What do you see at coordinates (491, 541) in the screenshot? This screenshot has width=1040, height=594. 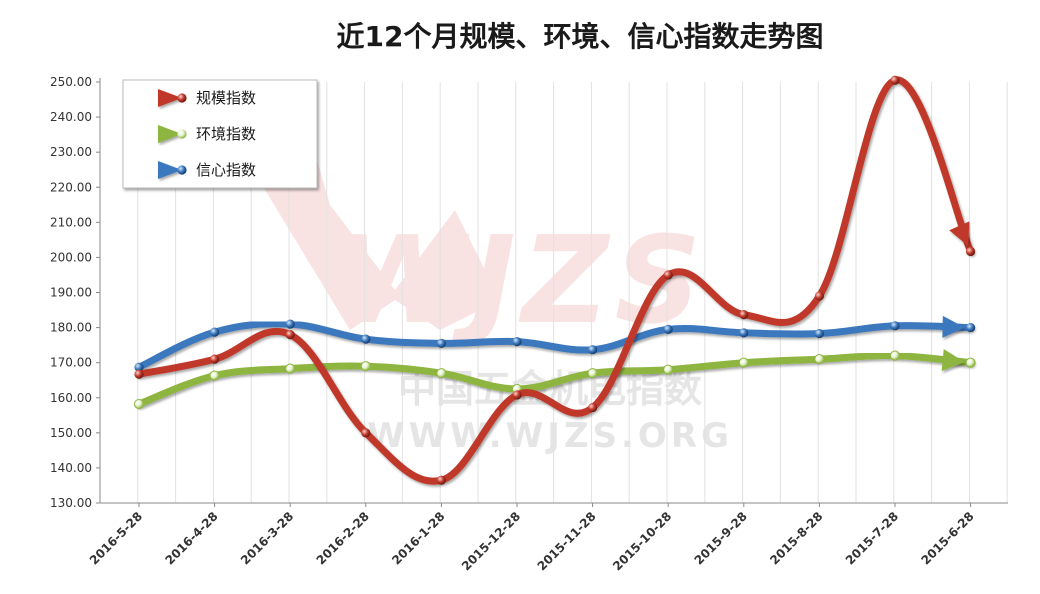 I see `x-tick-label: 2015-12-28` at bounding box center [491, 541].